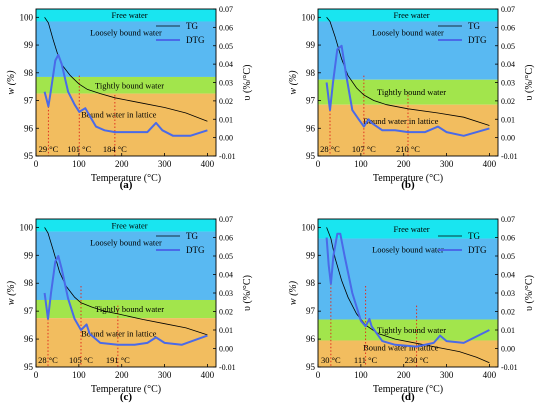  What do you see at coordinates (408, 185) in the screenshot?
I see `panel-caption: (b)` at bounding box center [408, 185].